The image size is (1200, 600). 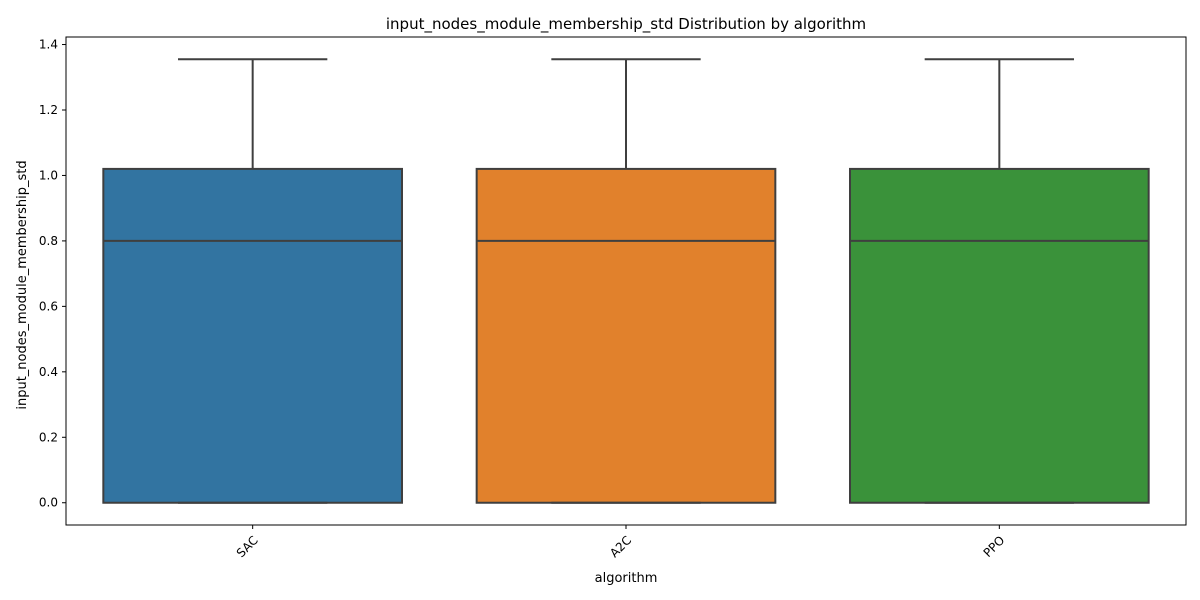 I want to click on y-tick-label: 0.2, so click(x=48, y=437).